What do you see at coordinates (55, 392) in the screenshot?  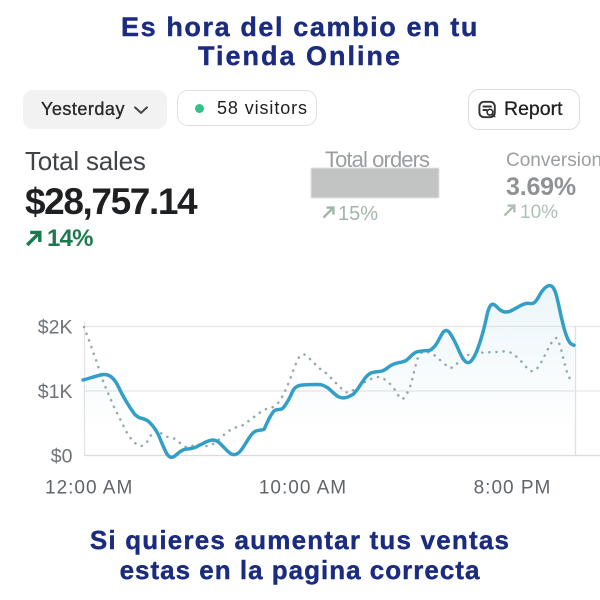 I see `svg-text: $1K` at bounding box center [55, 392].